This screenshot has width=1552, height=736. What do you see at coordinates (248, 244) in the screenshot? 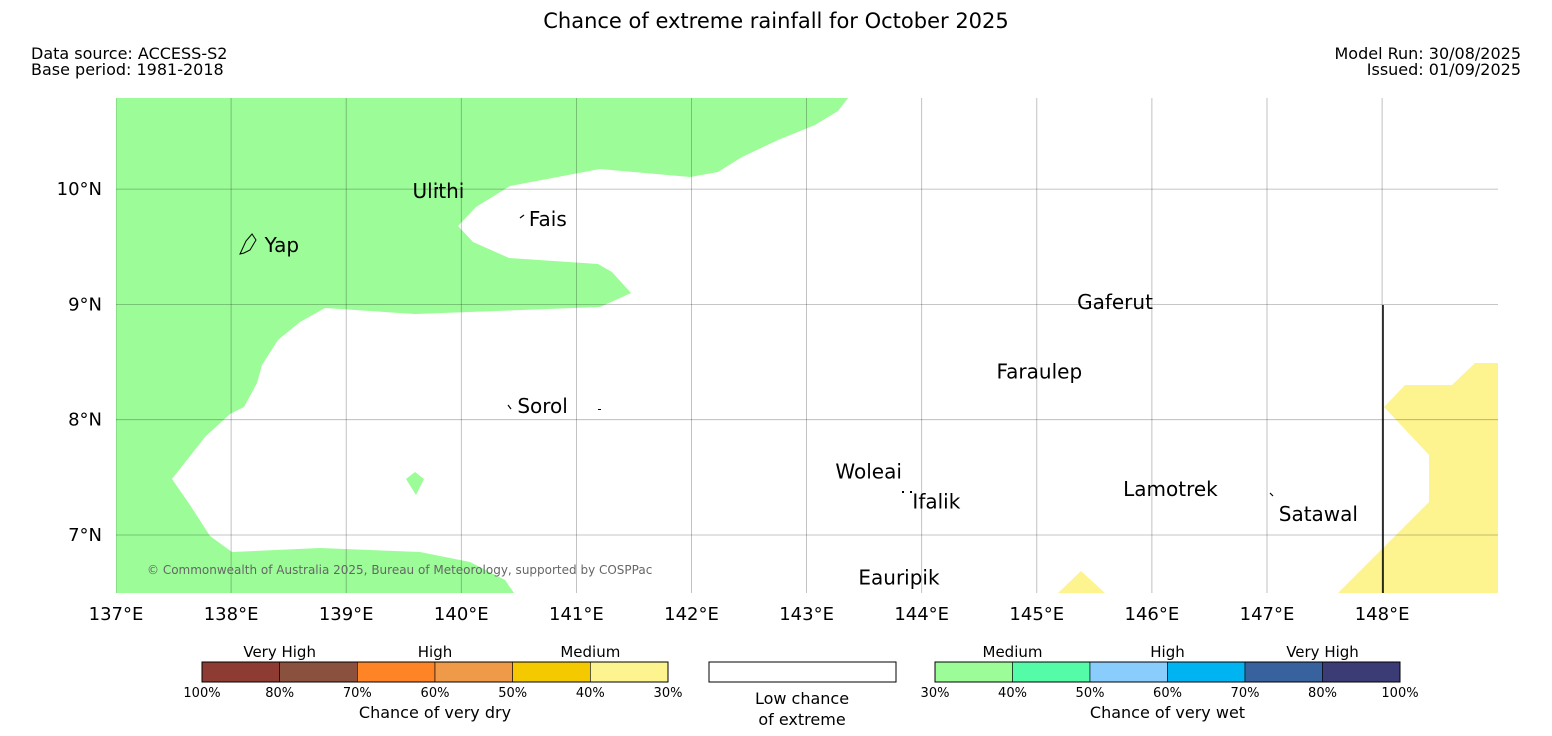
I see `yap-island-outline` at bounding box center [248, 244].